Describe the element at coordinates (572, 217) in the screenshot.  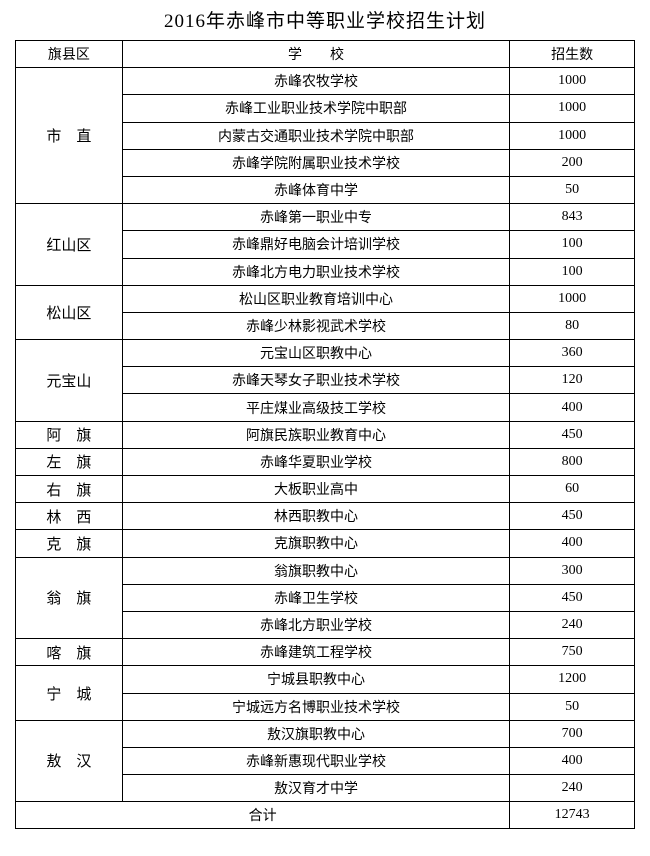
I see `enrollment-count: 843` at that location.